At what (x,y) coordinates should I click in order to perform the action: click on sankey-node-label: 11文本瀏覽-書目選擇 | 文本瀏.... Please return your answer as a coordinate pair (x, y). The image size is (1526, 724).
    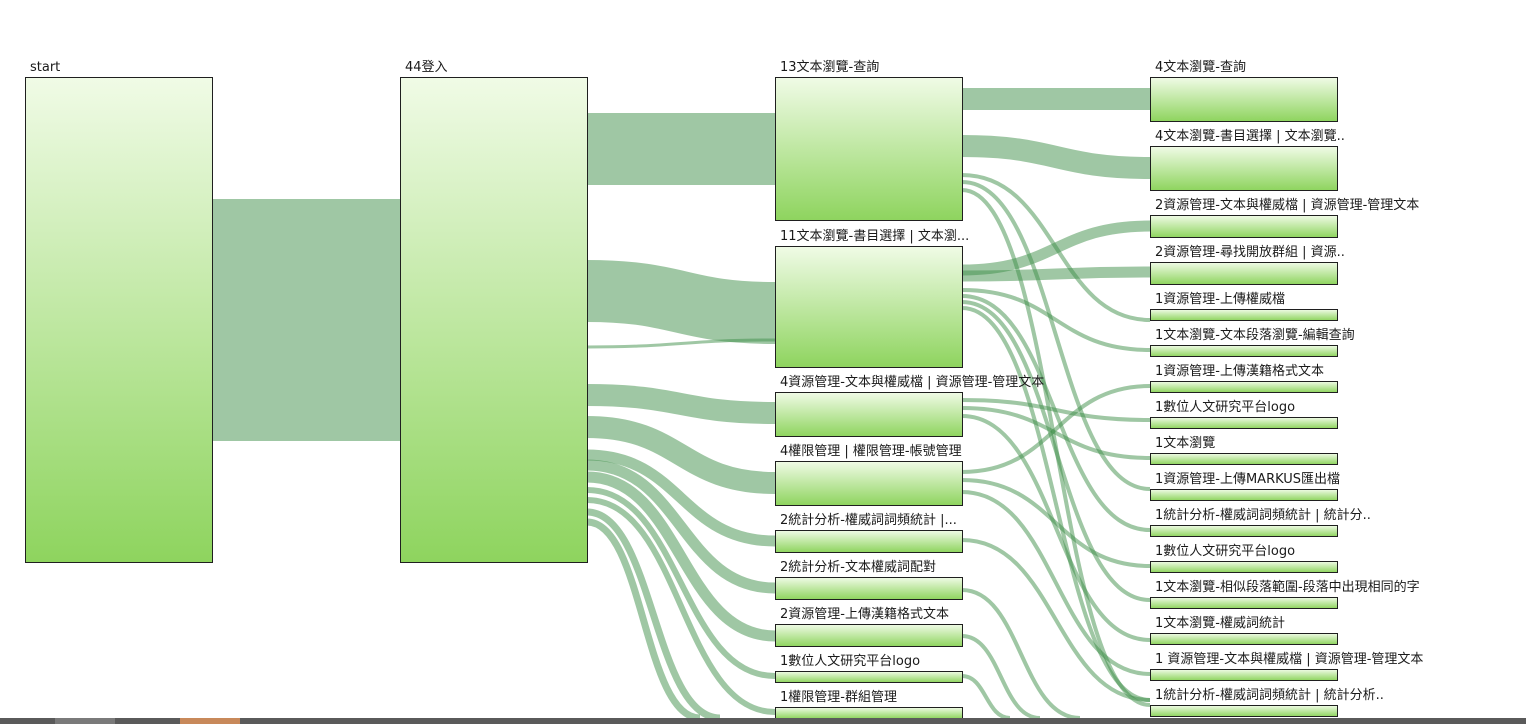
    Looking at the image, I should click on (874, 236).